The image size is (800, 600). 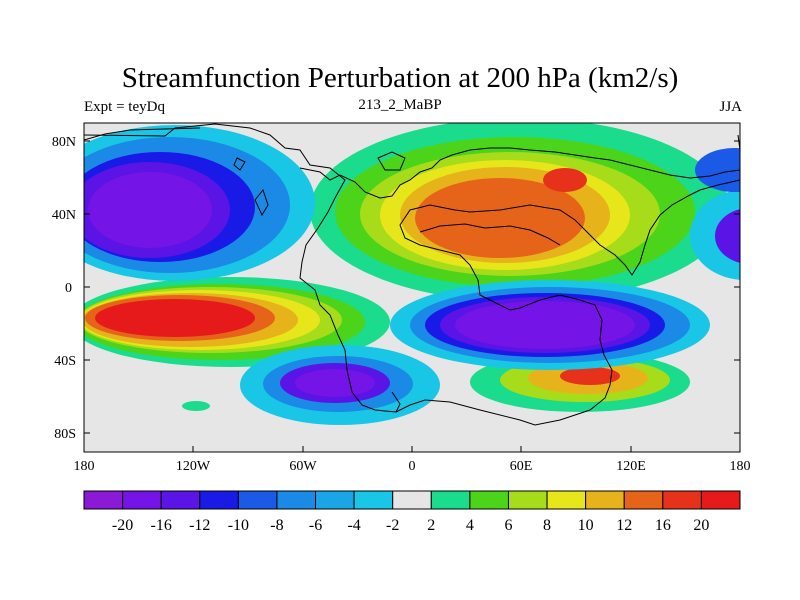 What do you see at coordinates (65, 434) in the screenshot?
I see `lat-label-80s: 80S` at bounding box center [65, 434].